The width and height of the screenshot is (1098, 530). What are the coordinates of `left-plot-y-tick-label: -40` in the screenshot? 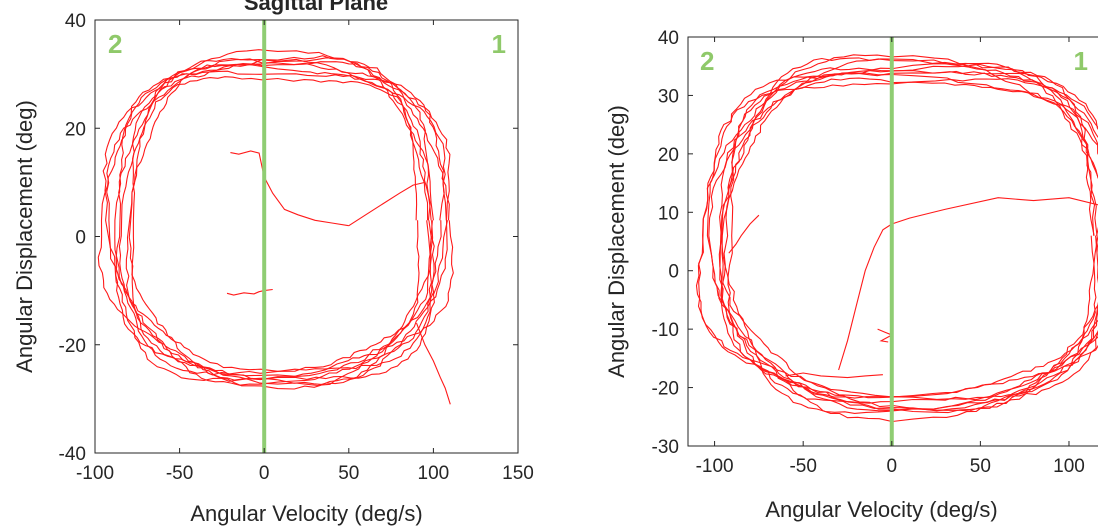 It's located at (72, 454).